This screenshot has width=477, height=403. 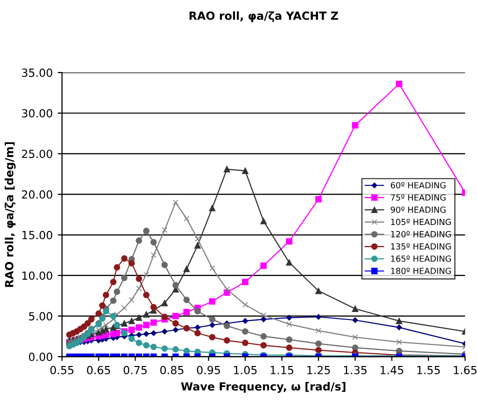 What do you see at coordinates (263, 387) in the screenshot?
I see `x-axis-title: Wave Frequency, ω [rad/s]` at bounding box center [263, 387].